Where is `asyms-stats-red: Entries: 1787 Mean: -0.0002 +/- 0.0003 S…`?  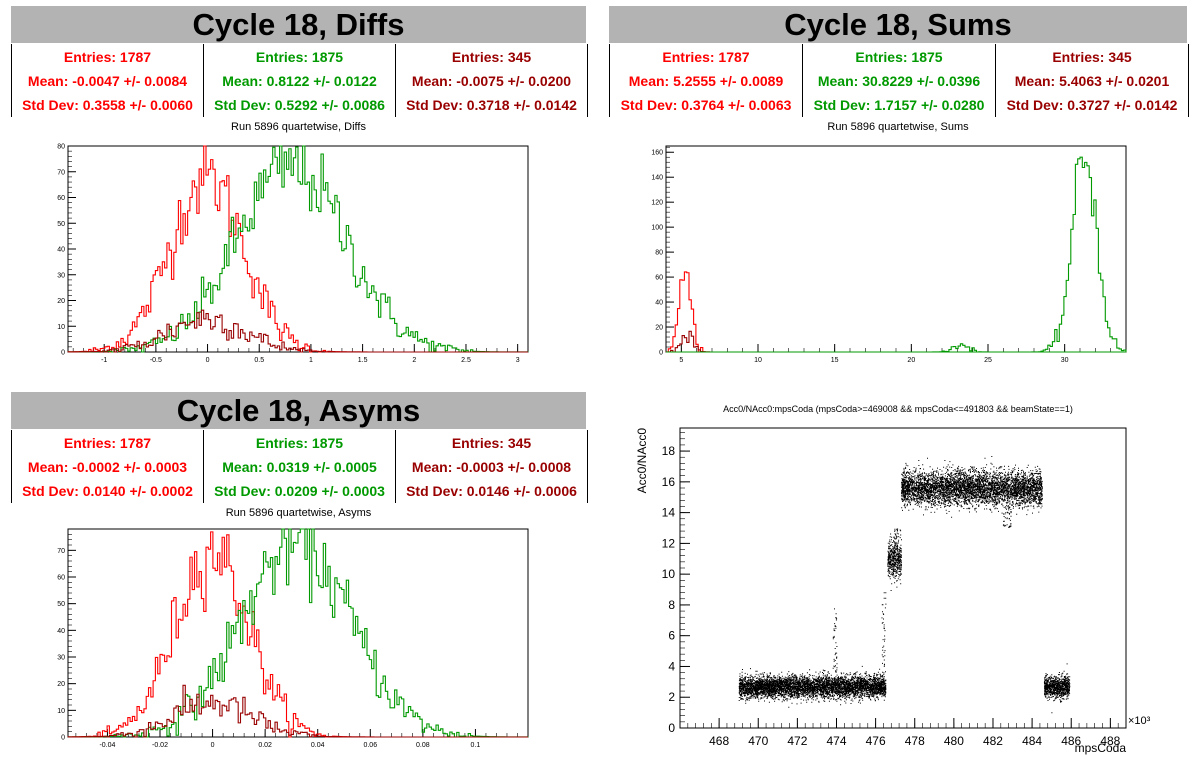
asyms-stats-red: Entries: 1787 Mean: -0.0002 +/- 0.0003 S… is located at coordinates (108, 466).